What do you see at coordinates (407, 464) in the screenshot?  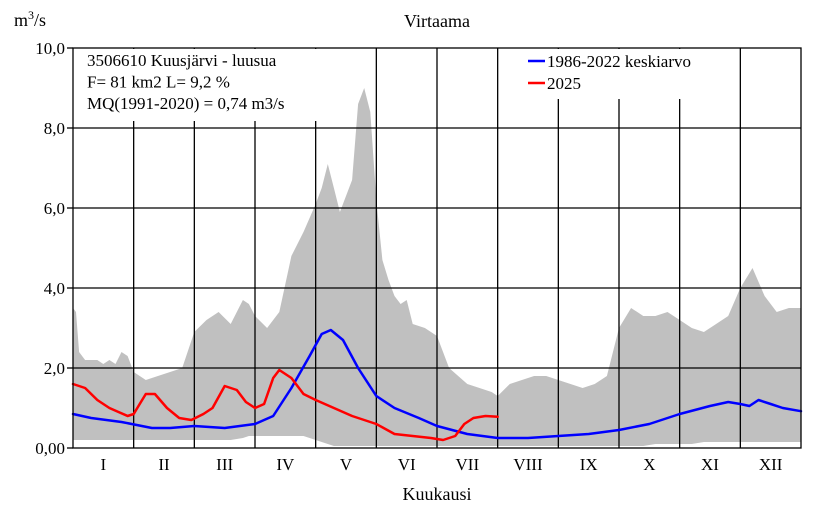 I see `month-label: VI` at bounding box center [407, 464].